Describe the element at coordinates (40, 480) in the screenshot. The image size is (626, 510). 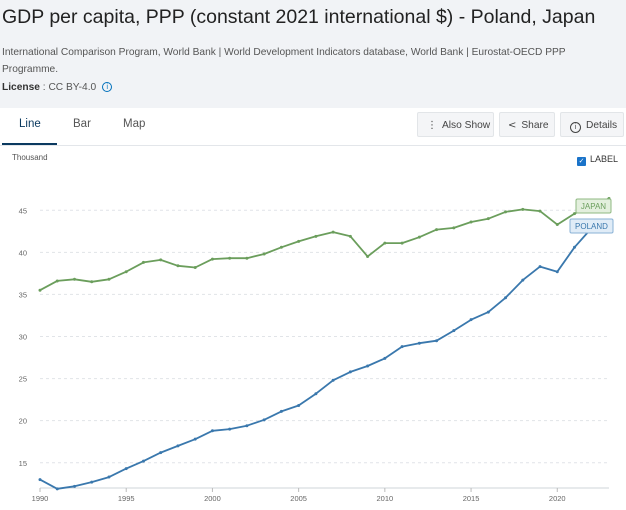
I see `data-point-poland-1990` at that location.